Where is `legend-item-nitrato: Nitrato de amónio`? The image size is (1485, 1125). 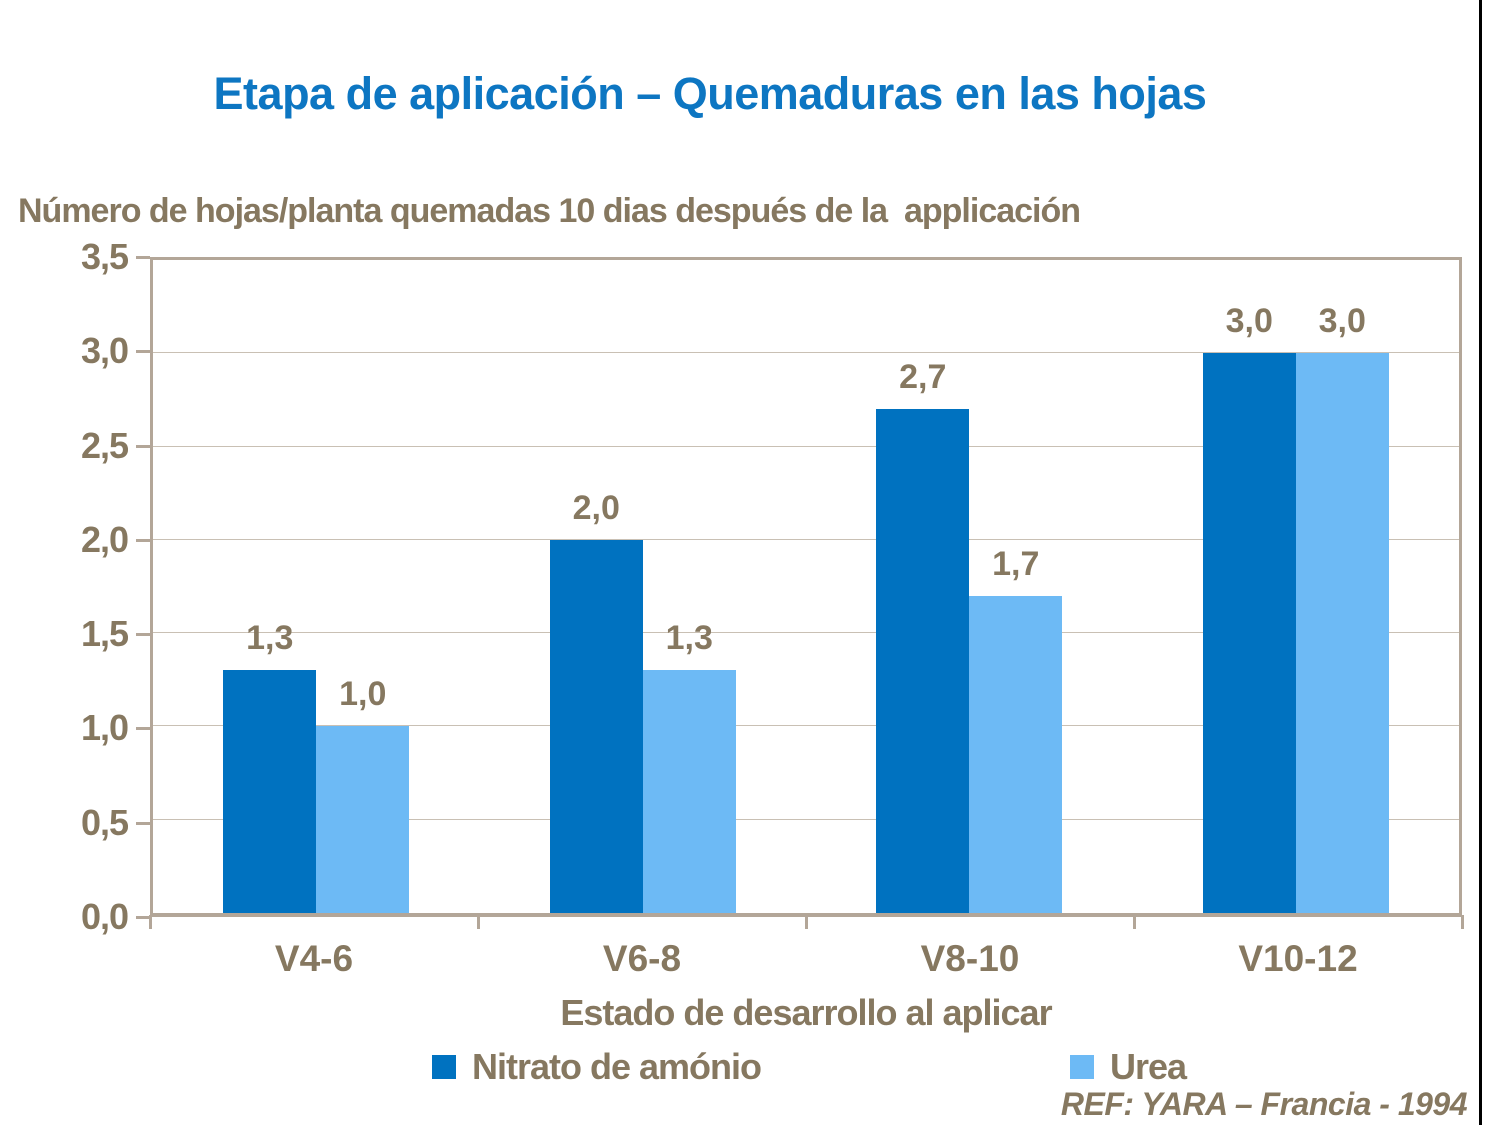
legend-item-nitrato: Nitrato de amónio is located at coordinates (597, 1067).